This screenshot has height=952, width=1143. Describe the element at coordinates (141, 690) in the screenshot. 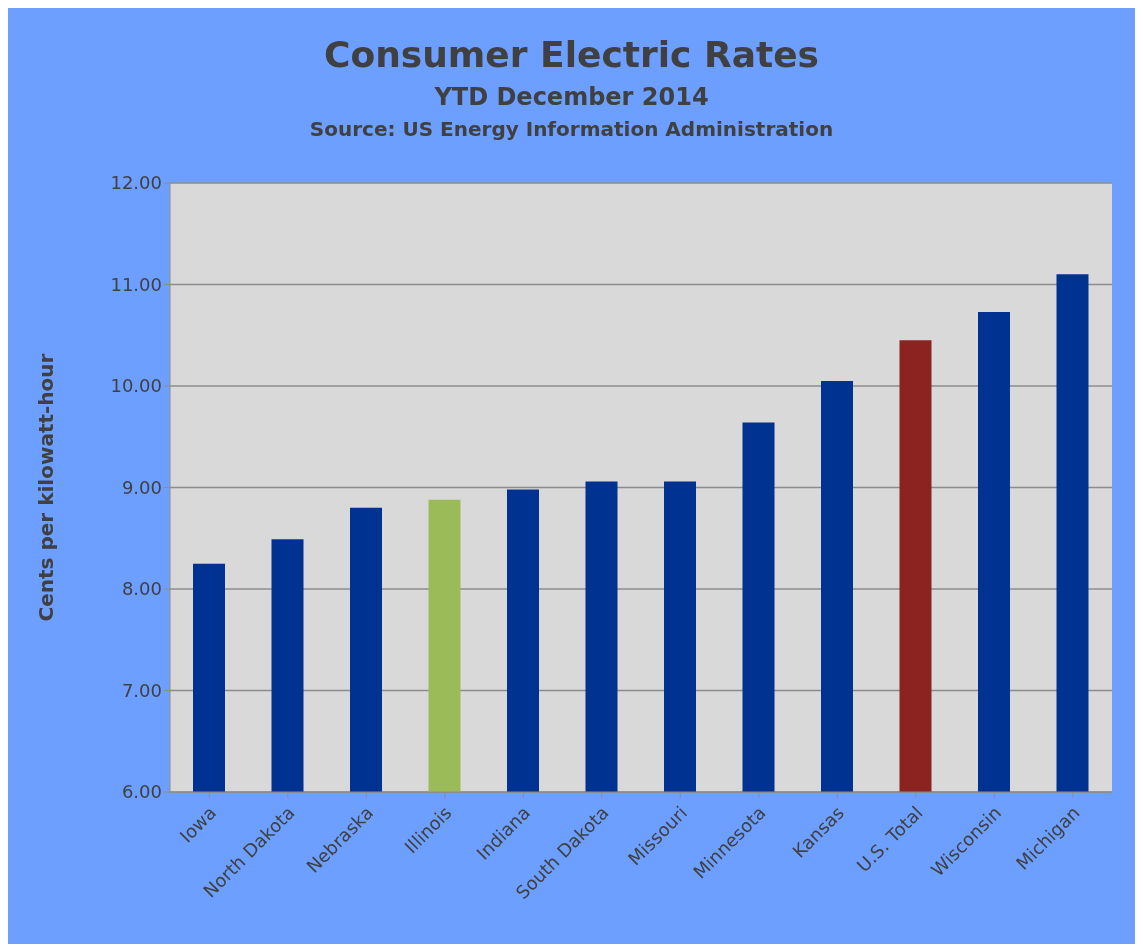

I see `y-tick-label: 7.00` at that location.